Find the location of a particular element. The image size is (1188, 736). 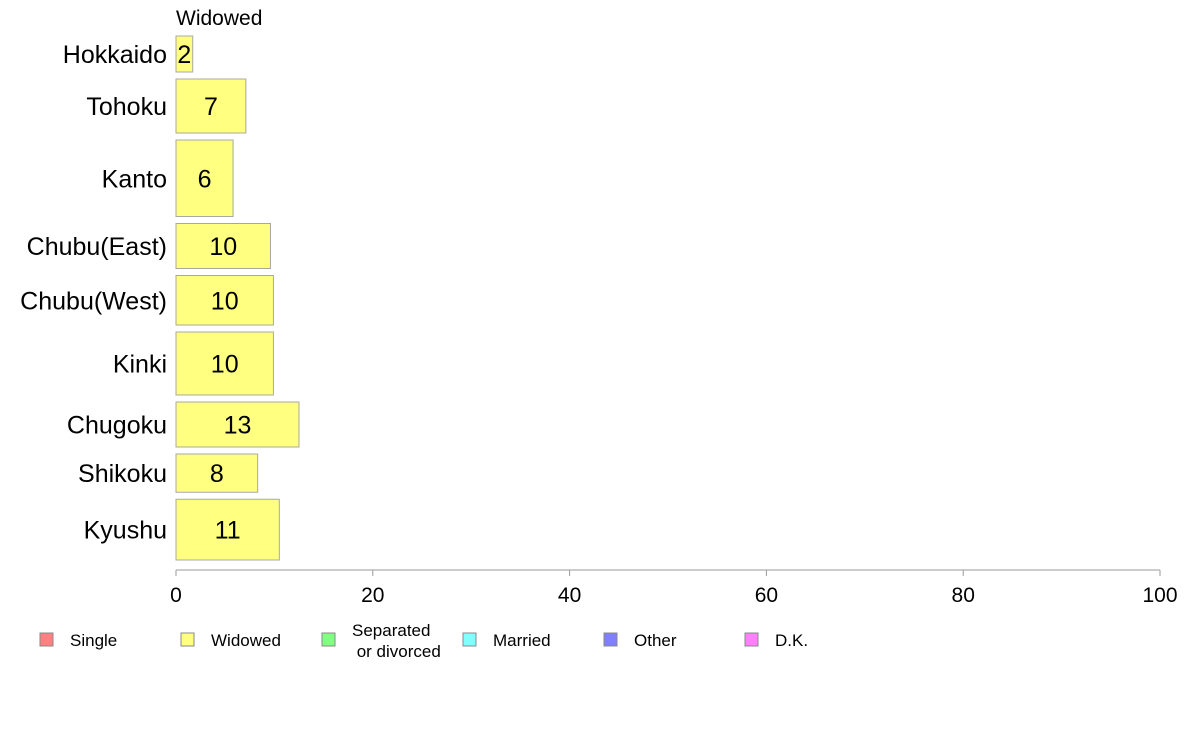

category-label: Hokkaido is located at coordinates (115, 55).